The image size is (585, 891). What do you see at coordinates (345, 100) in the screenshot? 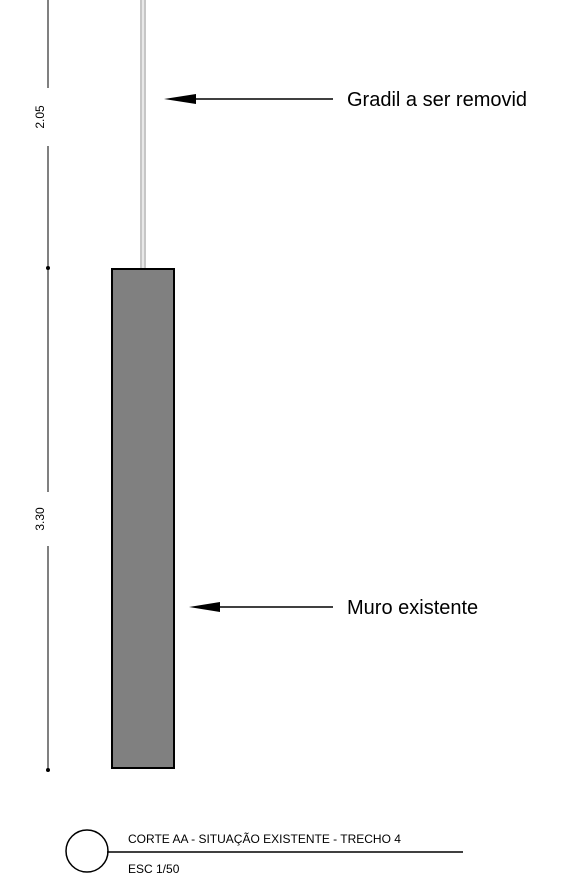
I see `callout-railing: Gradil a ser removid` at bounding box center [345, 100].